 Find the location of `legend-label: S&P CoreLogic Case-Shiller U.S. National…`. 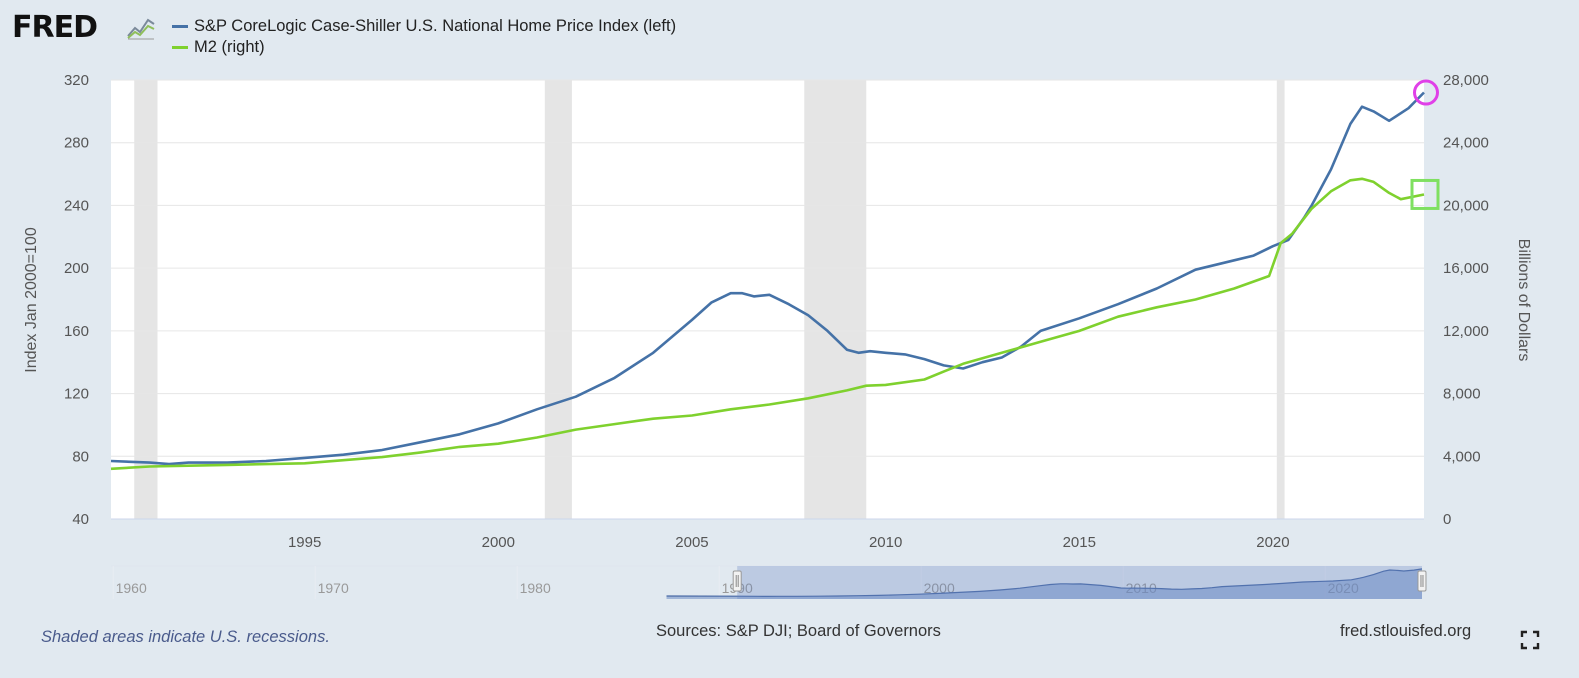

legend-label: S&P CoreLogic Case-Shiller U.S. National… is located at coordinates (435, 26).